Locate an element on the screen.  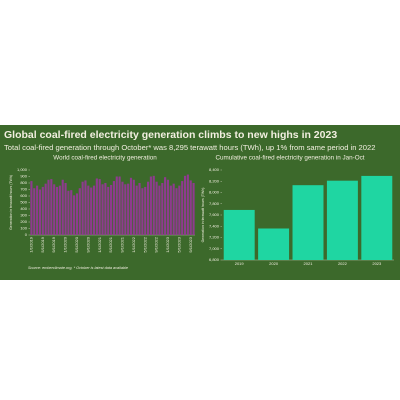
x-tick-label: 1/1/2019 is located at coordinates (30, 244).